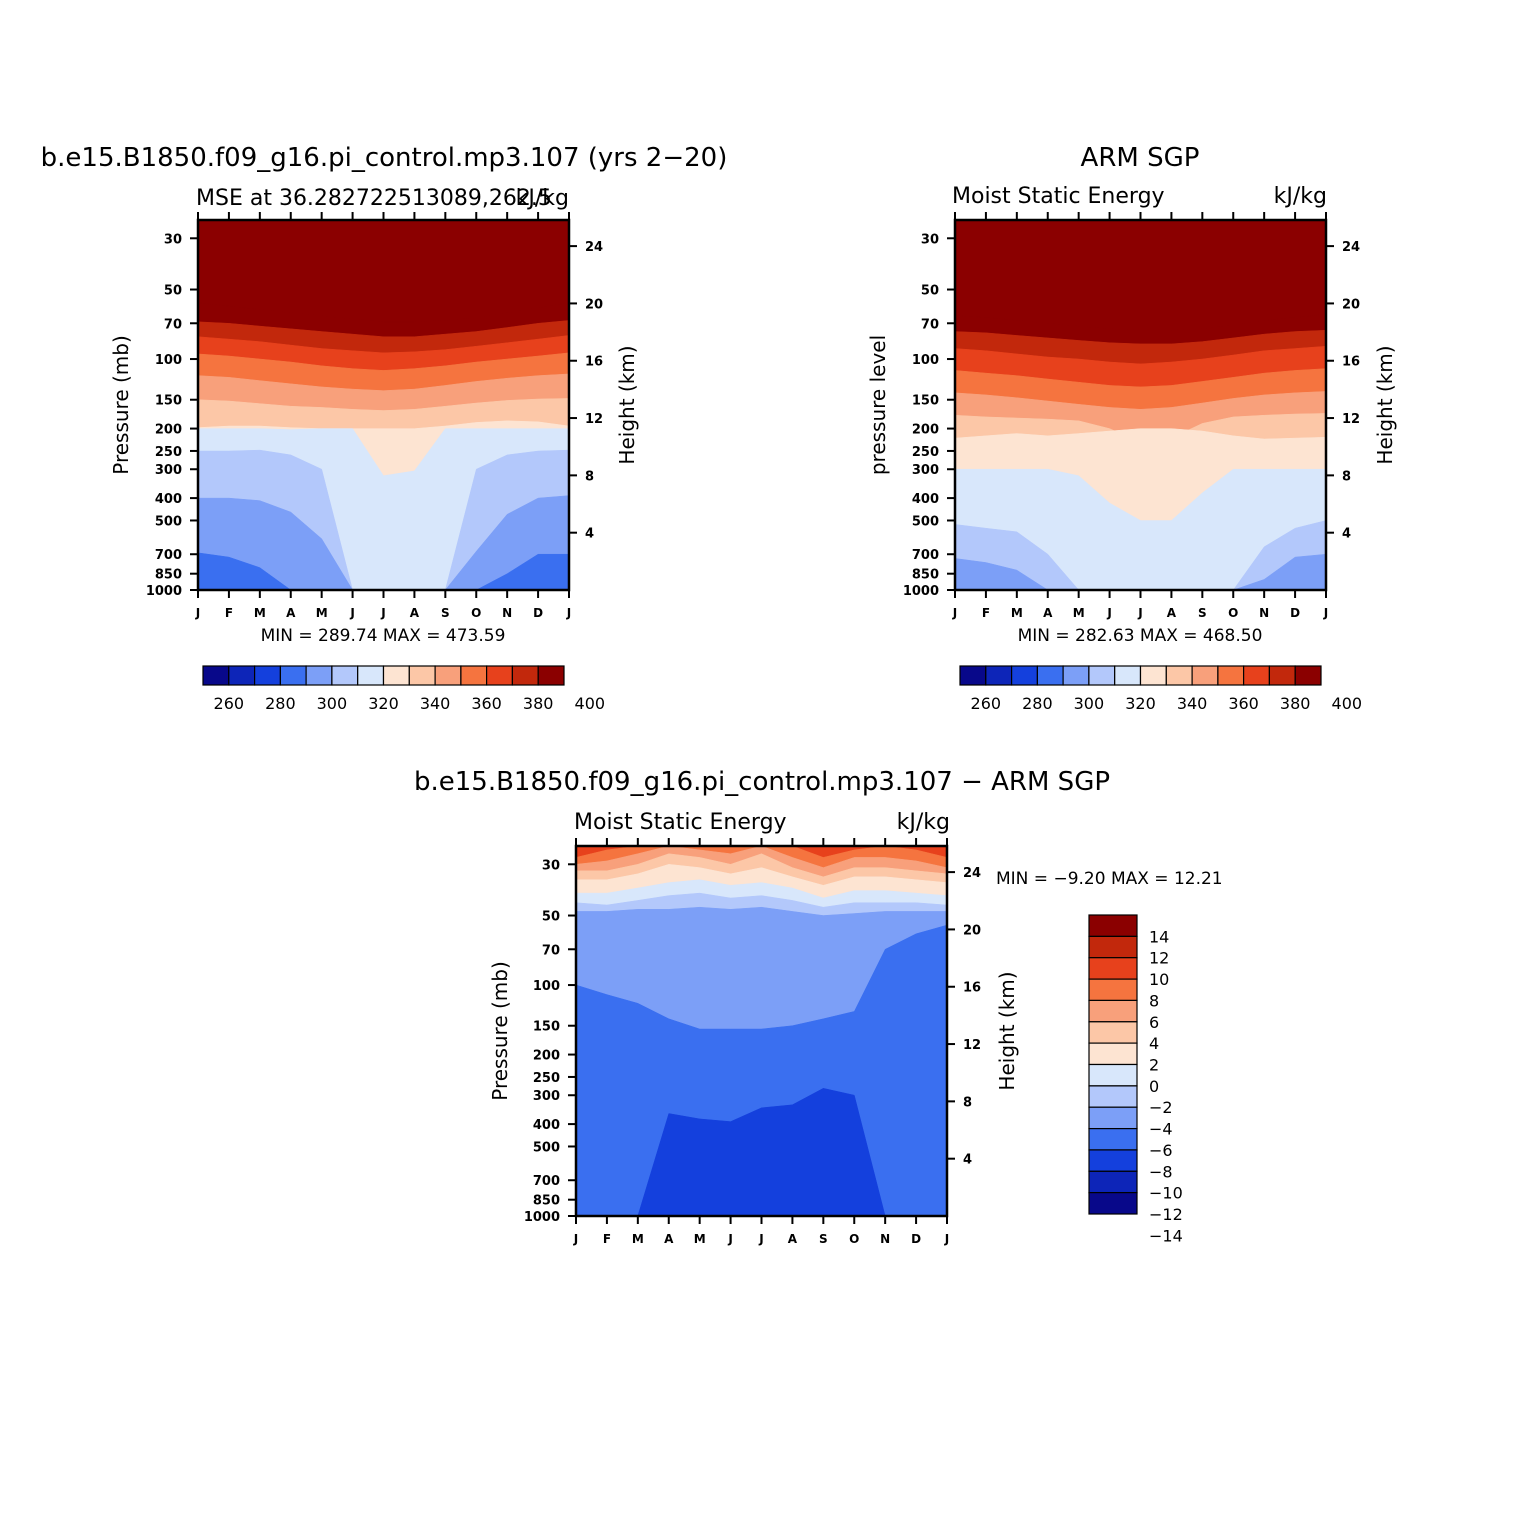 The width and height of the screenshot is (1524, 1528). I want to click on colorbar-label: 12, so click(1159, 958).